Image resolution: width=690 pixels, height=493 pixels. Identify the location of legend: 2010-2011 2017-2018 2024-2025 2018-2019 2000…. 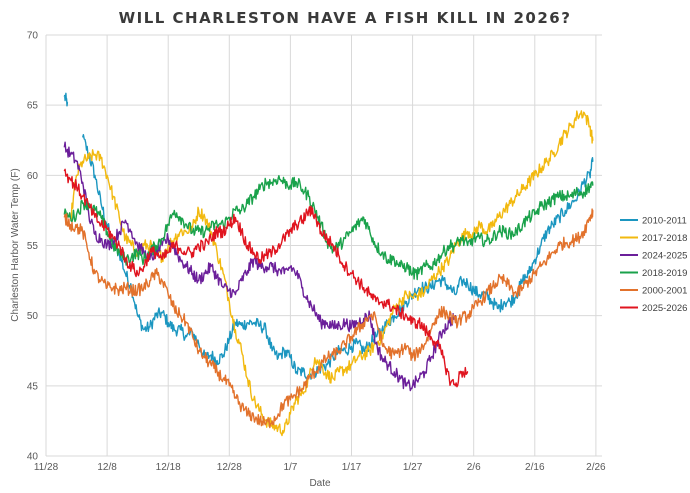
(653, 265).